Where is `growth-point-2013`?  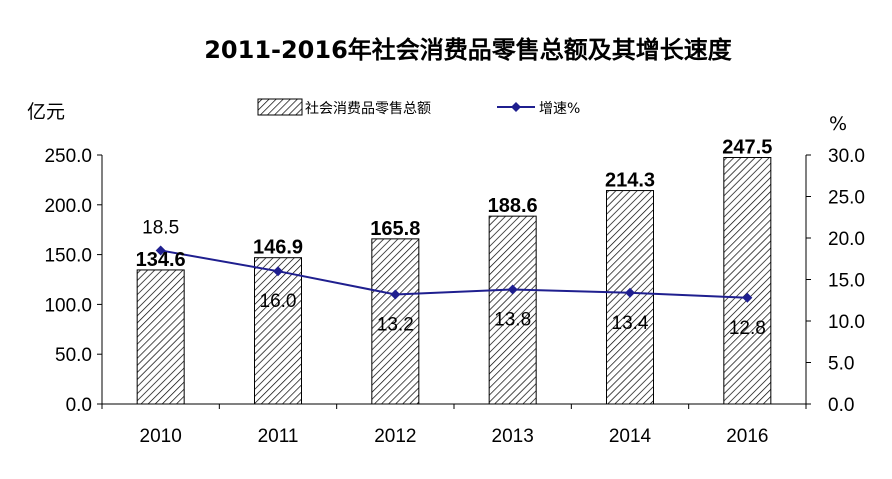
growth-point-2013 is located at coordinates (512, 289).